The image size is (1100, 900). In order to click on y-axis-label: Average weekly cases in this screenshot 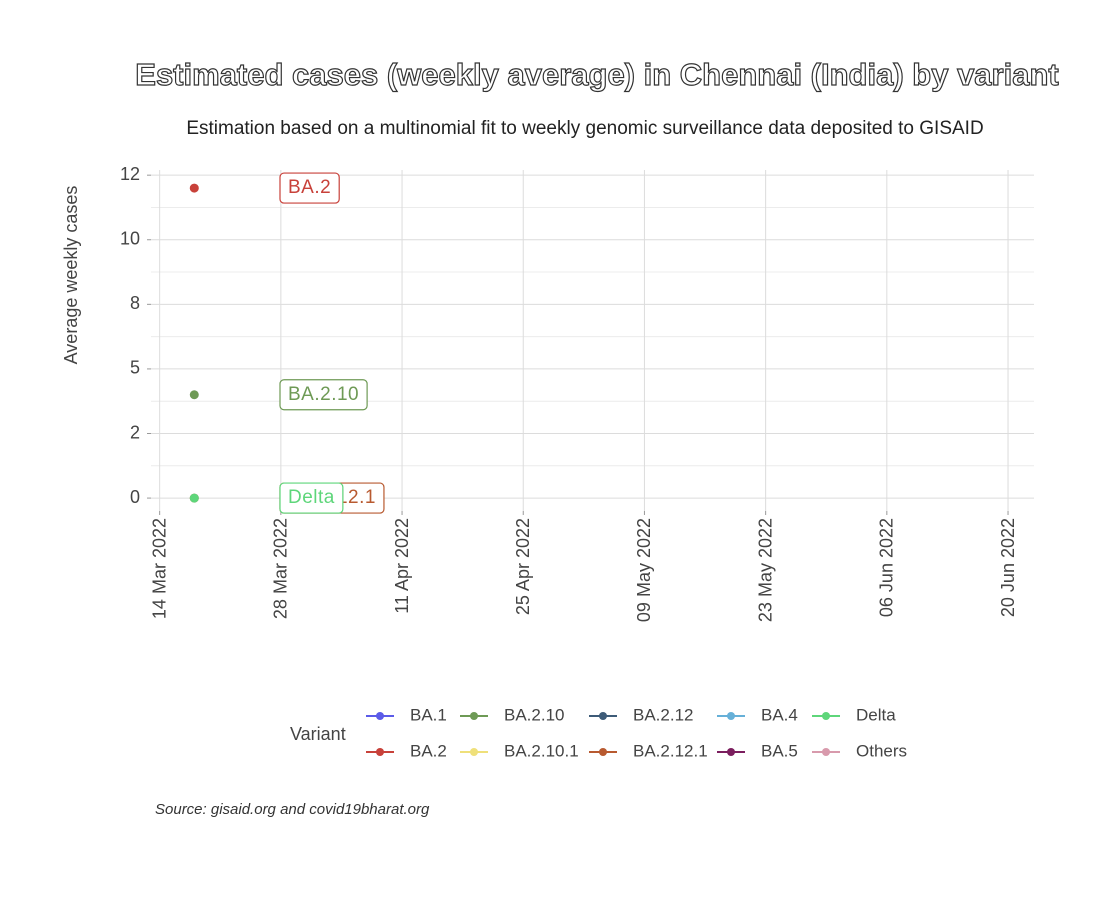, I will do `click(71, 275)`.